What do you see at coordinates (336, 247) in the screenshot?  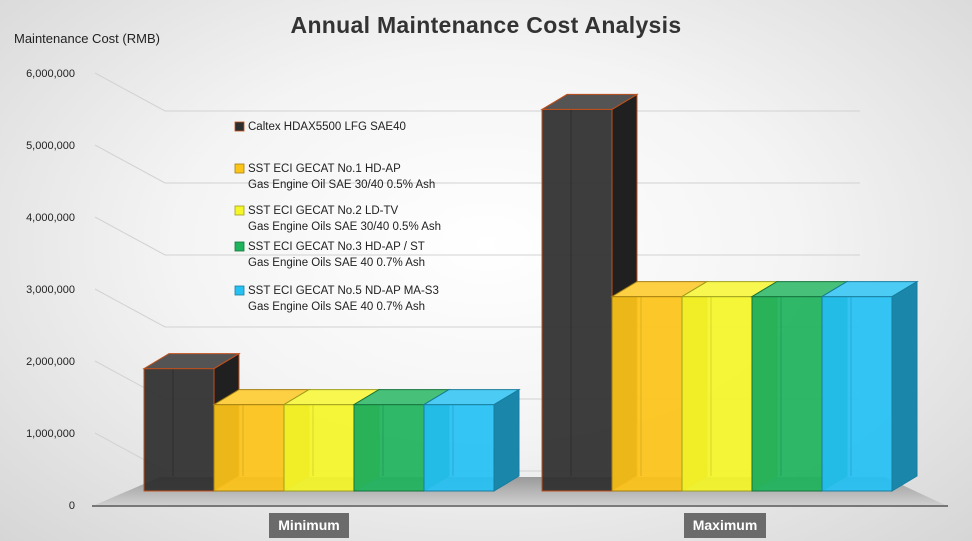 I see `legend-label: SST ECI GECAT No.3 HD-AP / ST` at bounding box center [336, 247].